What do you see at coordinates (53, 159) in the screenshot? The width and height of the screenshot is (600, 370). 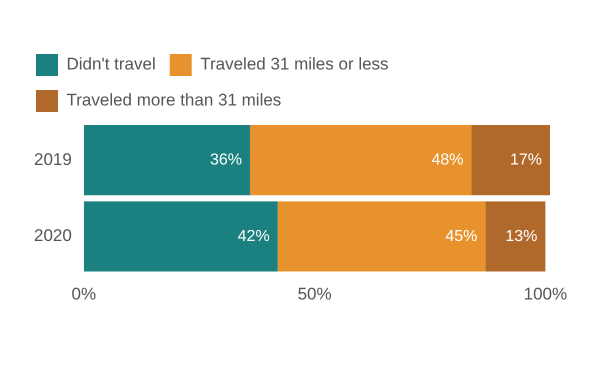 I see `y-tick-label: 2019` at bounding box center [53, 159].